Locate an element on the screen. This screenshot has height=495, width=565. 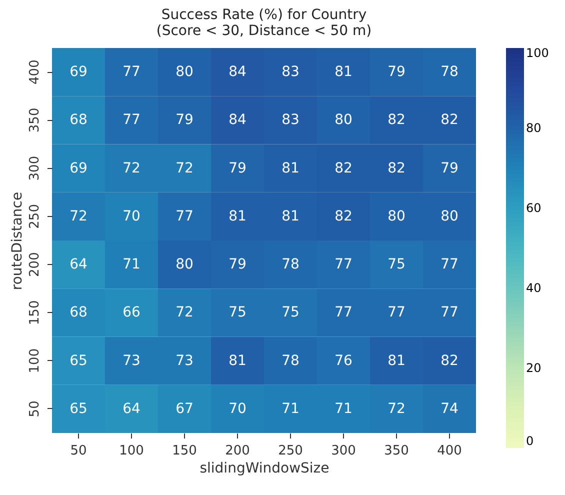
color-bar-label: 40 is located at coordinates (534, 288).